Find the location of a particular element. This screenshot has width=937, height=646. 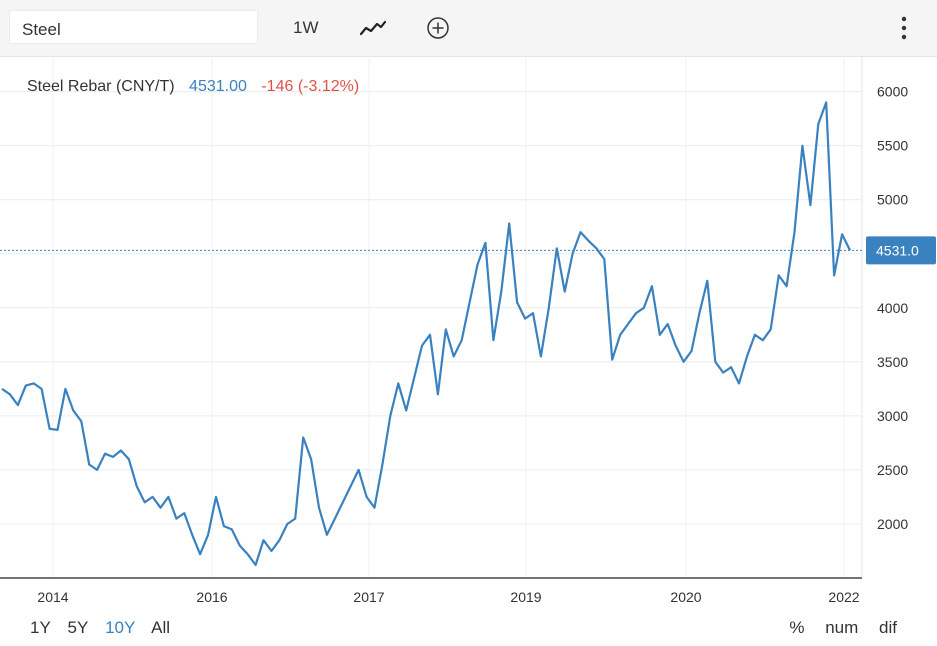

y-tick-label: 5000 is located at coordinates (892, 200).